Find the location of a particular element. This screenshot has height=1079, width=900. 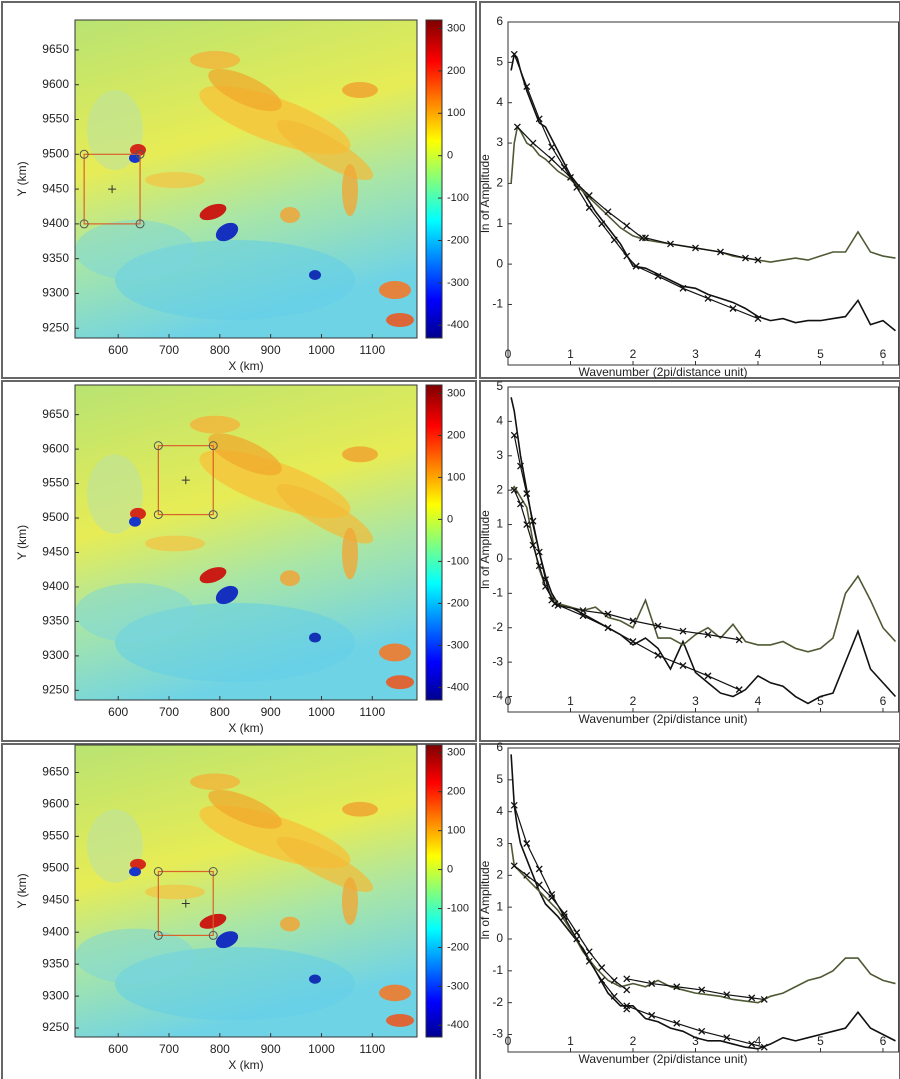

x-tick-label: 3 is located at coordinates (695, 701).